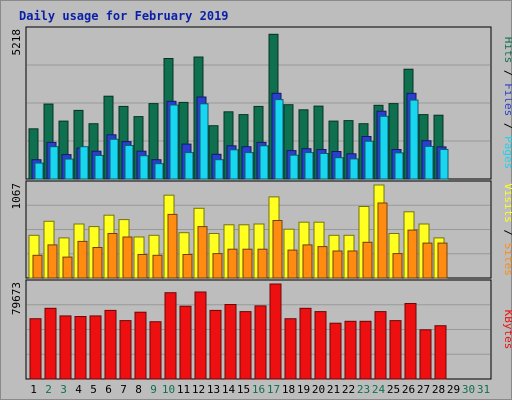 The width and height of the screenshot is (512, 401). What do you see at coordinates (48, 389) in the screenshot?
I see `day-label-2: 2` at bounding box center [48, 389].